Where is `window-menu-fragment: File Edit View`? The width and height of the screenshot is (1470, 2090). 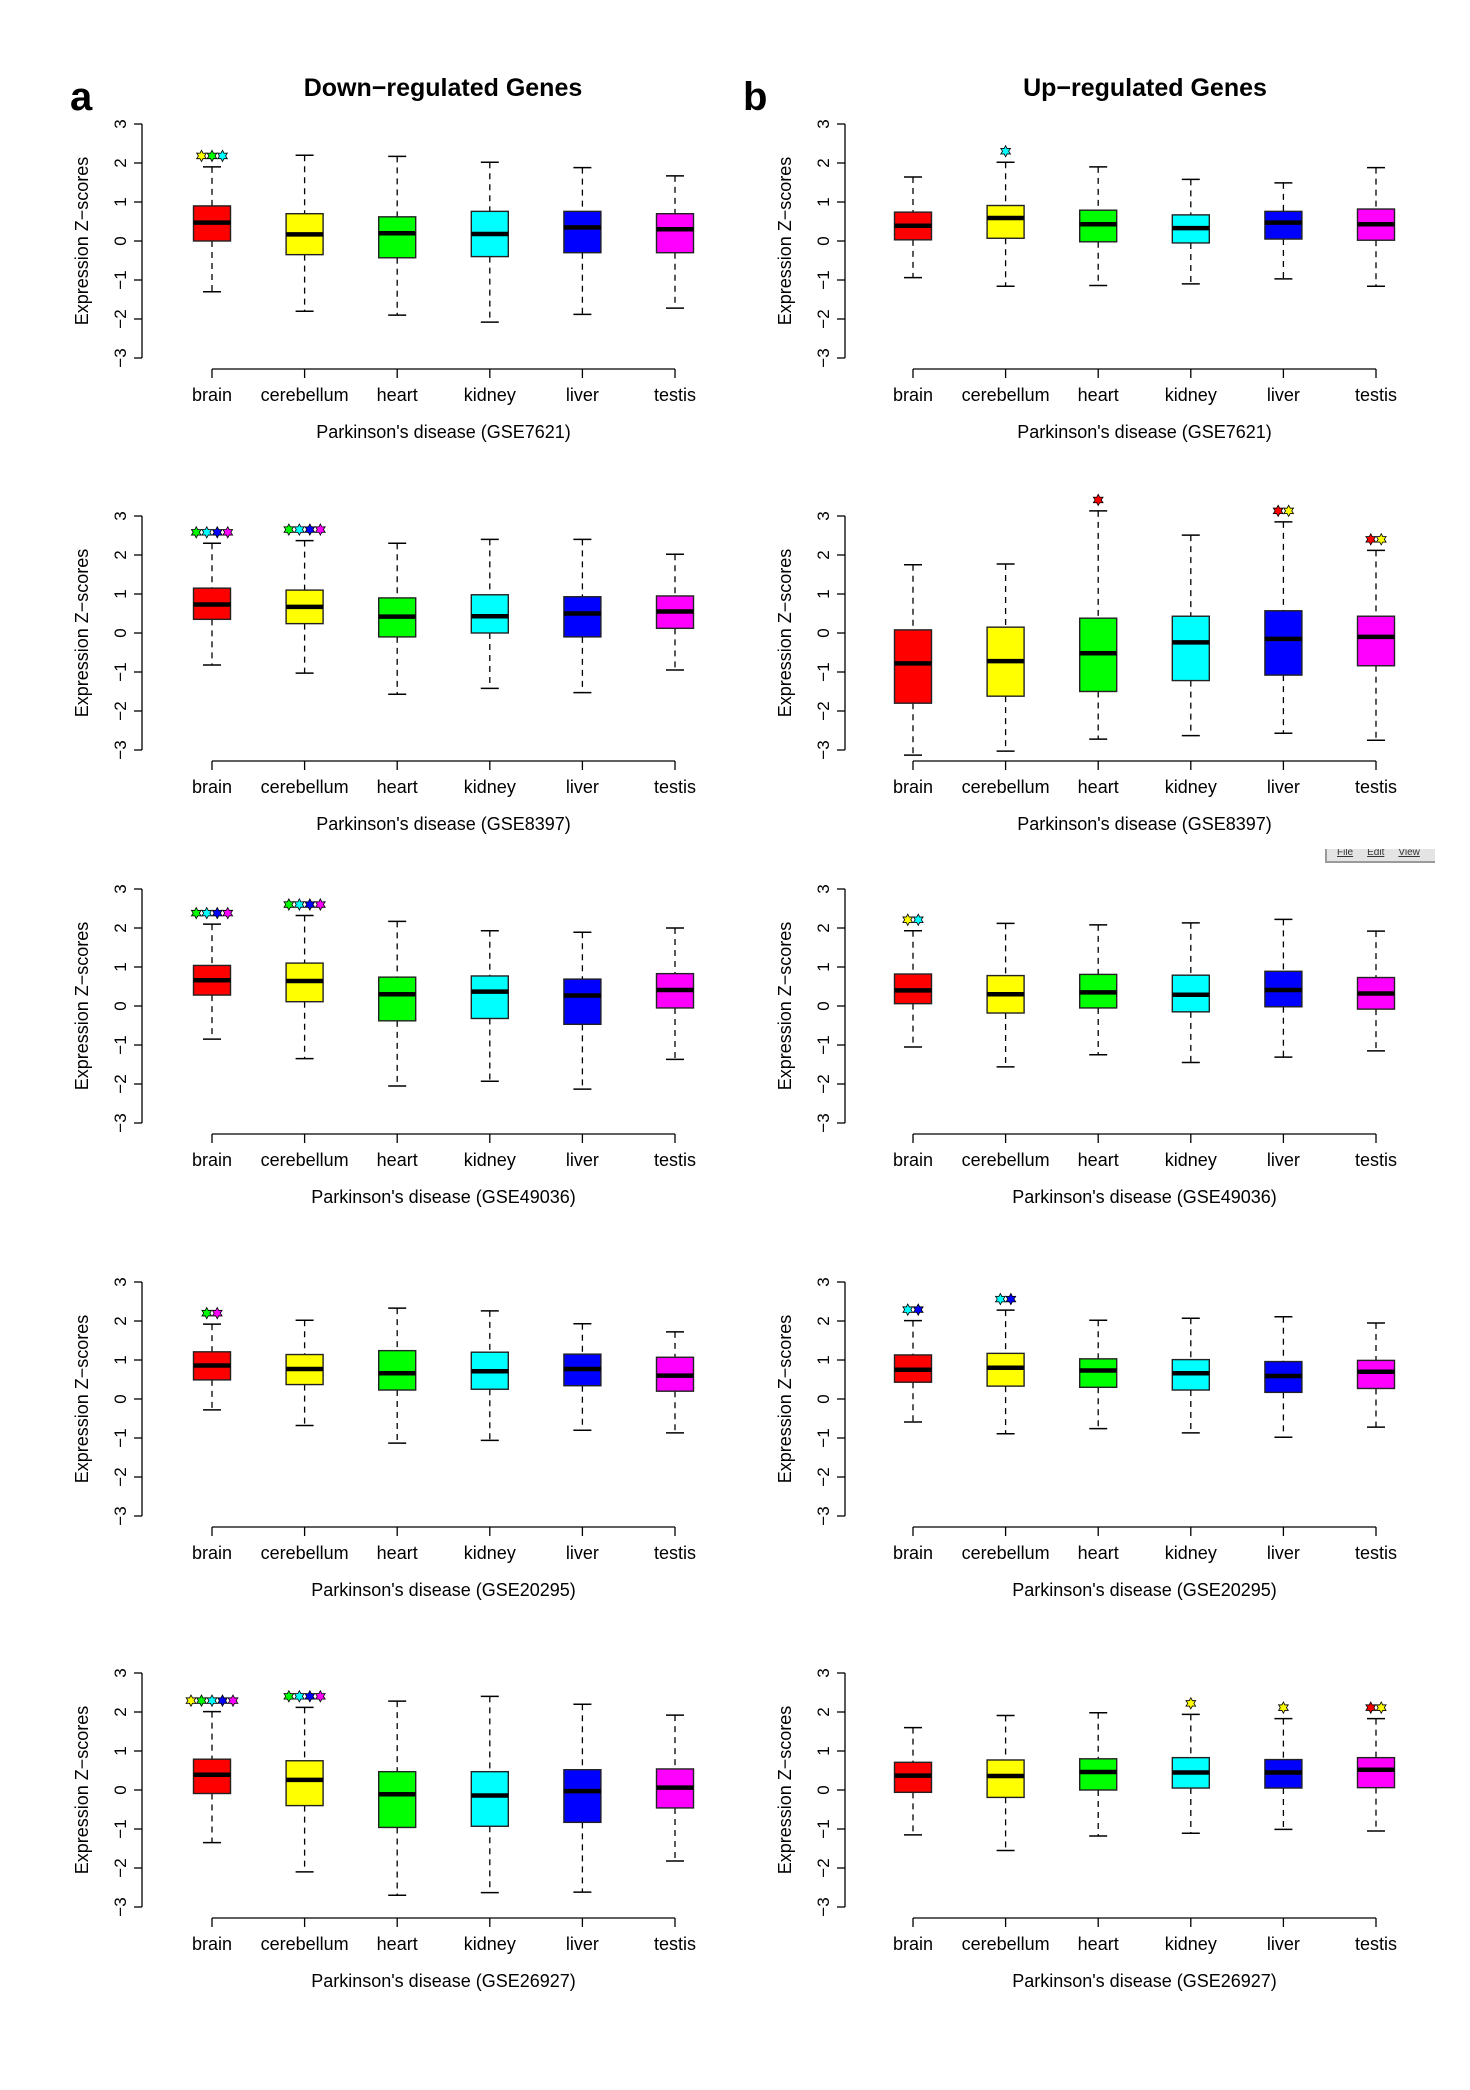 window-menu-fragment: File Edit View is located at coordinates (1380, 856).